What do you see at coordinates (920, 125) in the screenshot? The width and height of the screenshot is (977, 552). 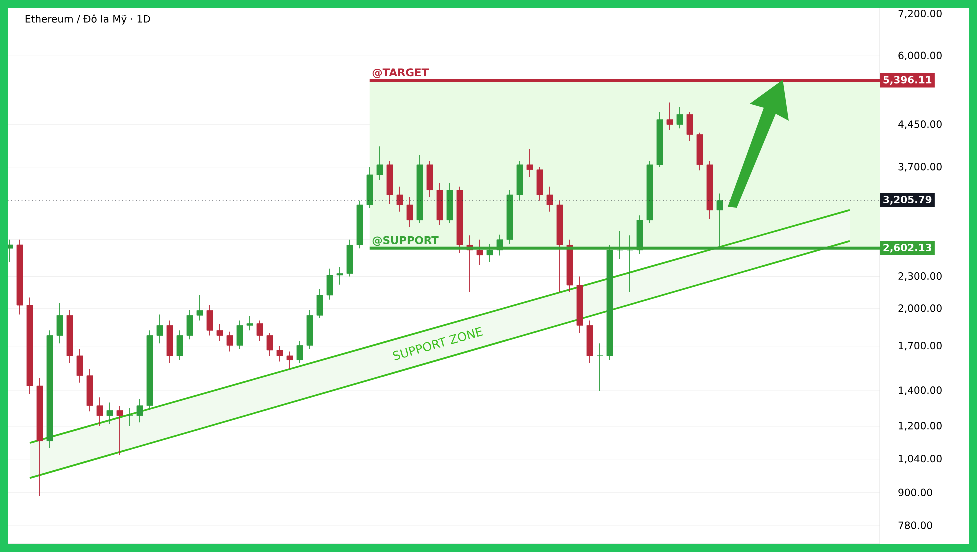 I see `y-tick-label: 4,450.00` at bounding box center [920, 125].